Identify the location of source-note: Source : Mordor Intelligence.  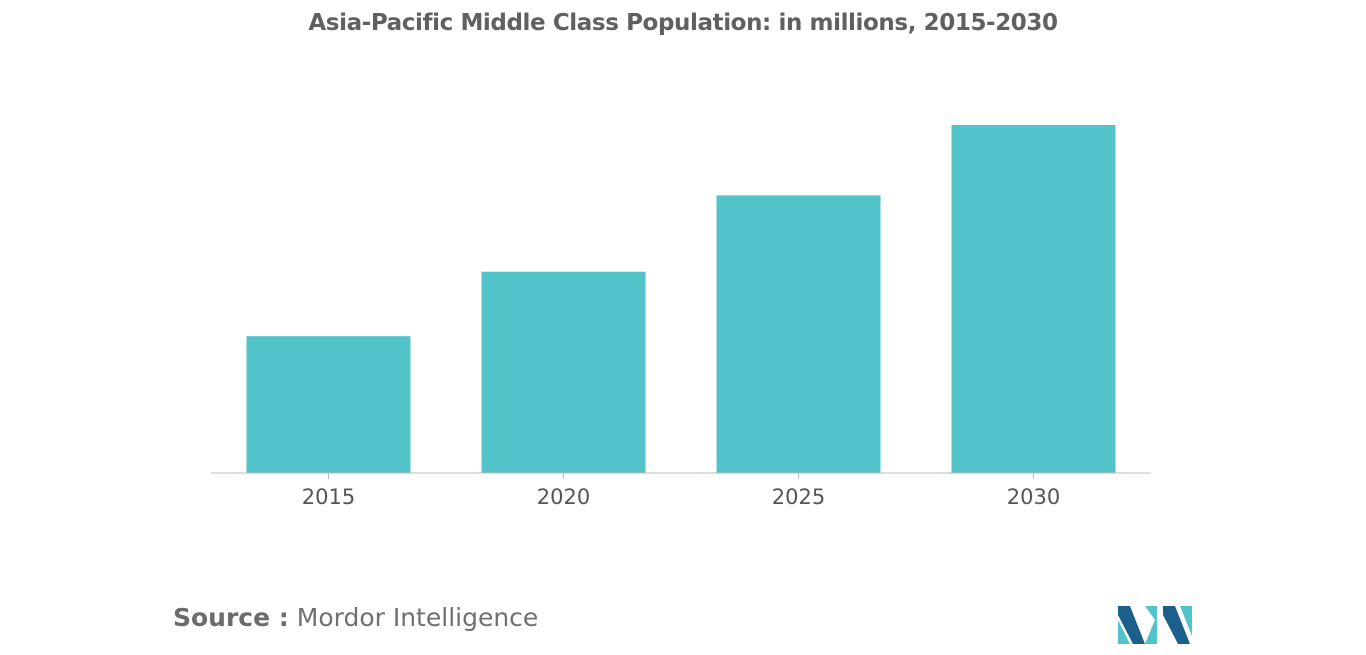
(355, 617).